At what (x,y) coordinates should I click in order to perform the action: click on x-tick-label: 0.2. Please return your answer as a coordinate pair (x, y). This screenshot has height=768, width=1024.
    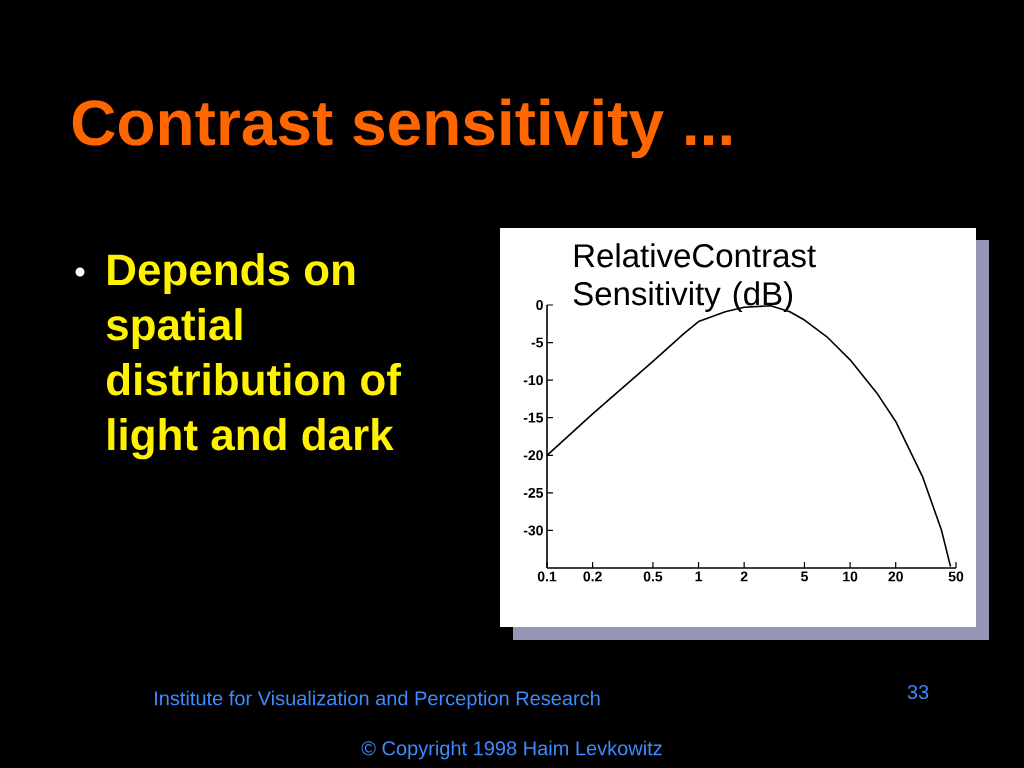
    Looking at the image, I should click on (592, 576).